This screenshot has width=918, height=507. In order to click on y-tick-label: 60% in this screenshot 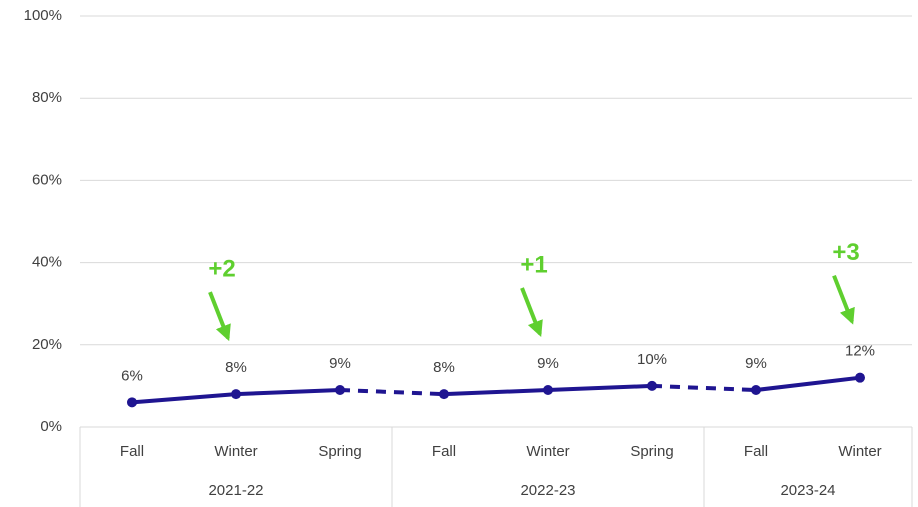, I will do `click(47, 179)`.